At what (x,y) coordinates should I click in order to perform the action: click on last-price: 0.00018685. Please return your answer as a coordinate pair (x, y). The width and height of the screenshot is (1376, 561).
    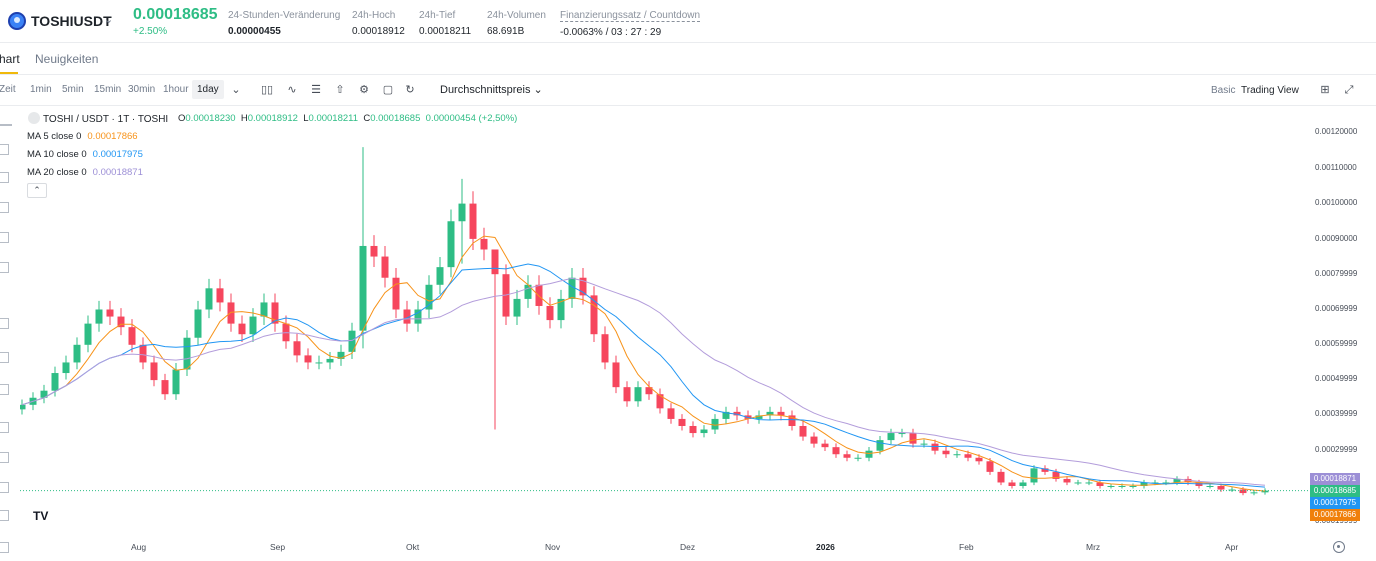
    Looking at the image, I should click on (175, 14).